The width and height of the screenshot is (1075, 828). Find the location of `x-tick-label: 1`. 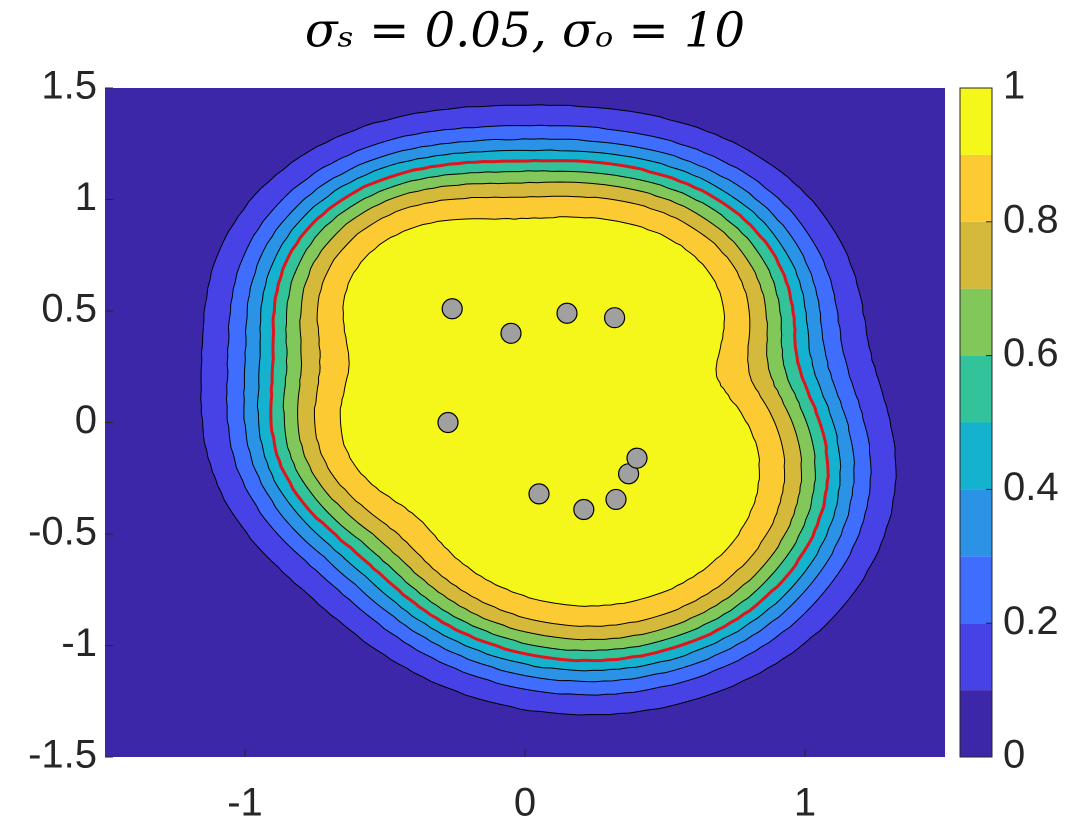

x-tick-label: 1 is located at coordinates (805, 803).